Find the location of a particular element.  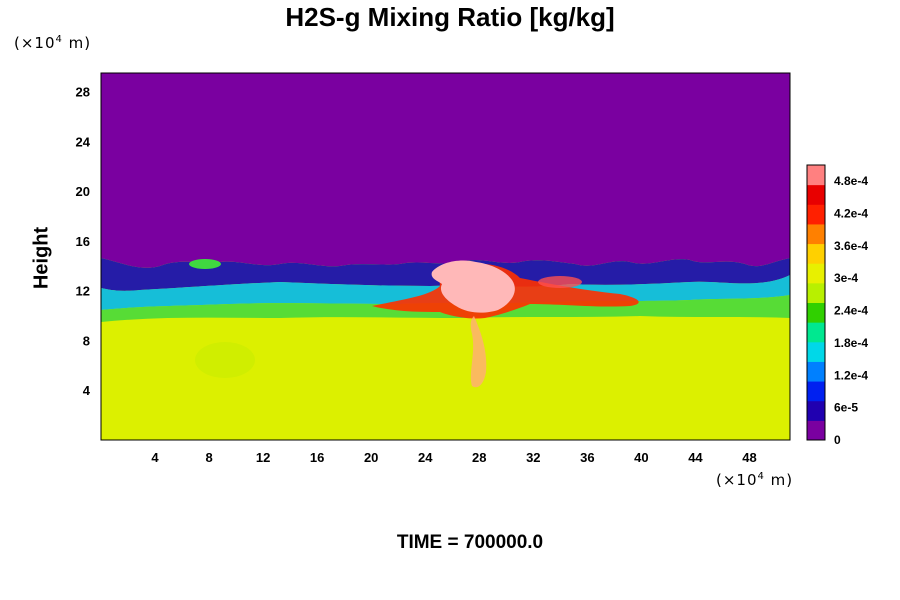

x-tick-label: 36 is located at coordinates (587, 457).